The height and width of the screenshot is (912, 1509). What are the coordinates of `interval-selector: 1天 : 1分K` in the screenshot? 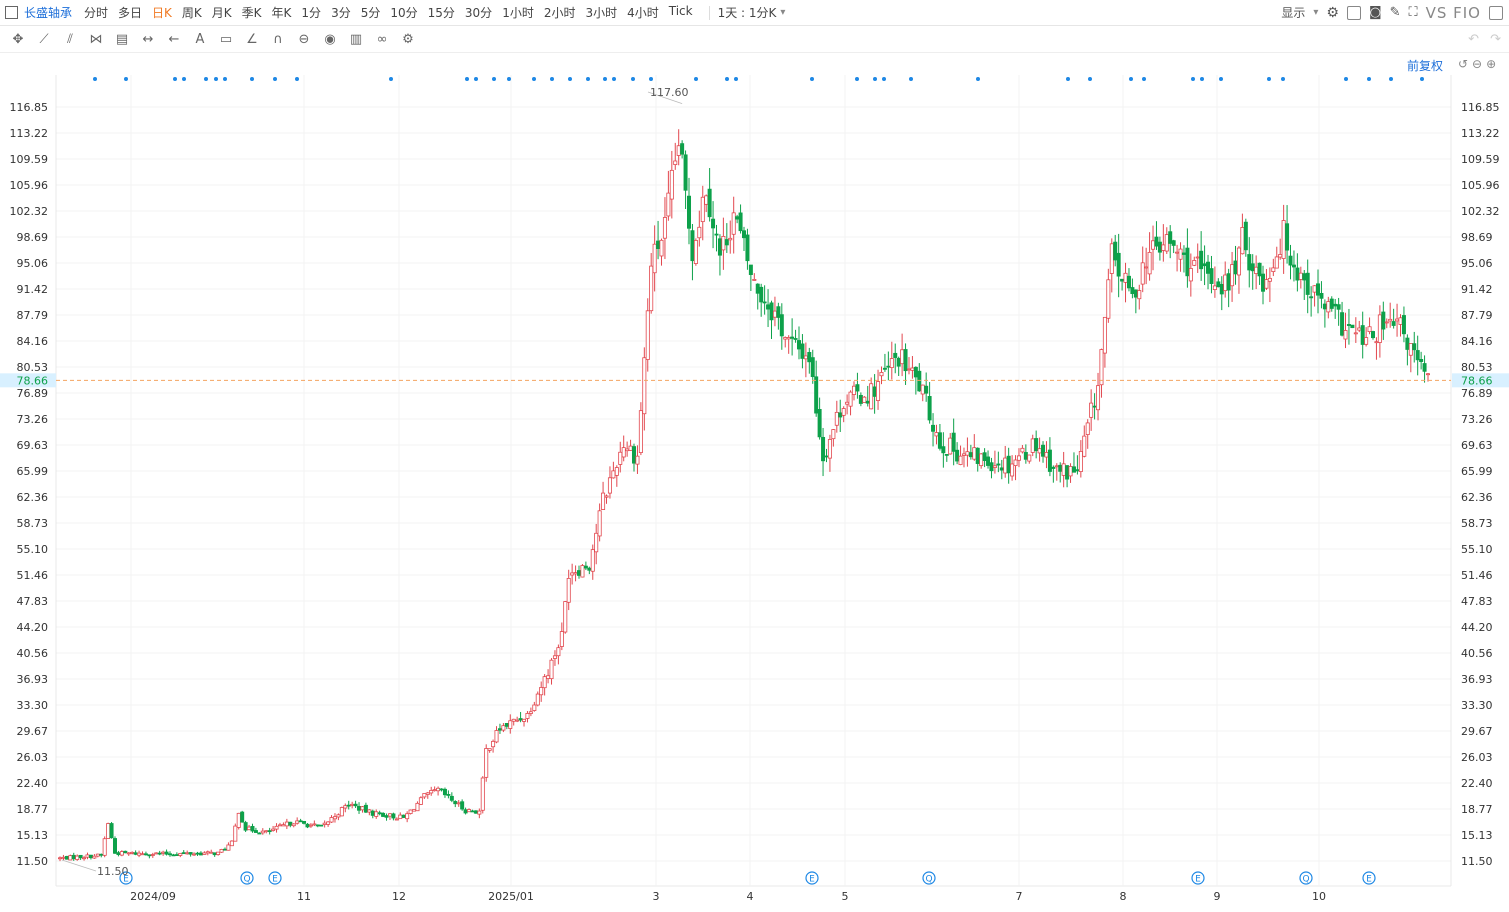 It's located at (747, 13).